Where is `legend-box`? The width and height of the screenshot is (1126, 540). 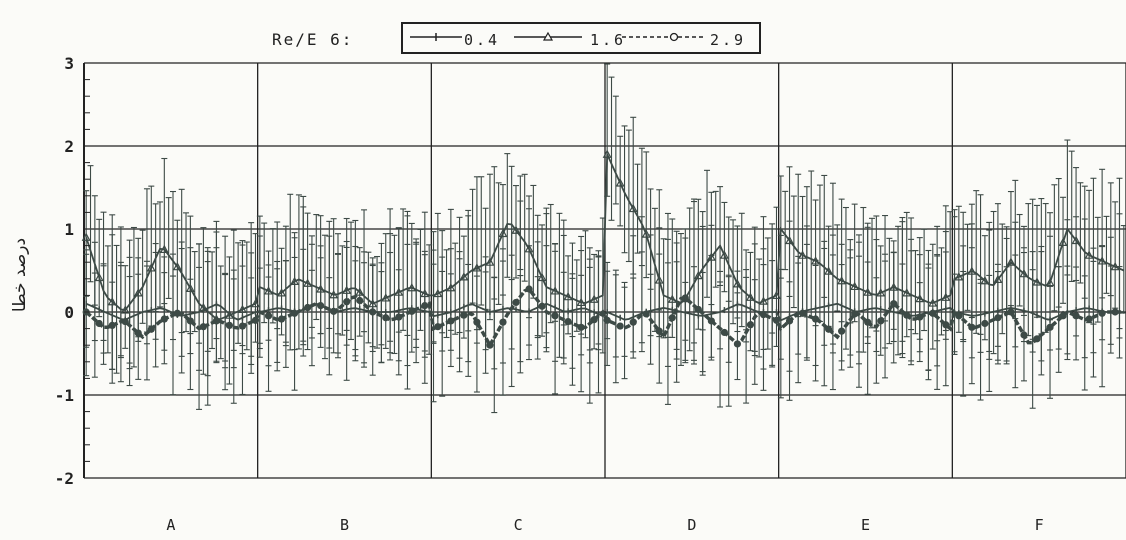 legend-box is located at coordinates (581, 38).